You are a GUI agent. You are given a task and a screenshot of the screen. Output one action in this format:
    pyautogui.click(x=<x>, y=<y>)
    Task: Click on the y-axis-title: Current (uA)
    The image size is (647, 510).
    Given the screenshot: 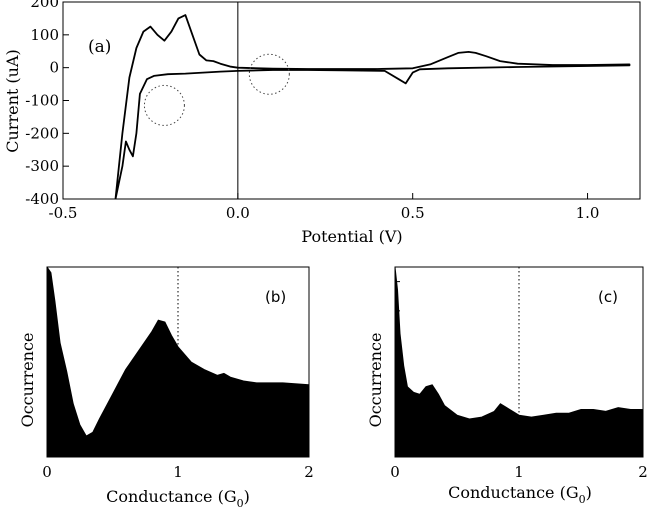 What is the action you would take?
    pyautogui.click(x=12, y=100)
    